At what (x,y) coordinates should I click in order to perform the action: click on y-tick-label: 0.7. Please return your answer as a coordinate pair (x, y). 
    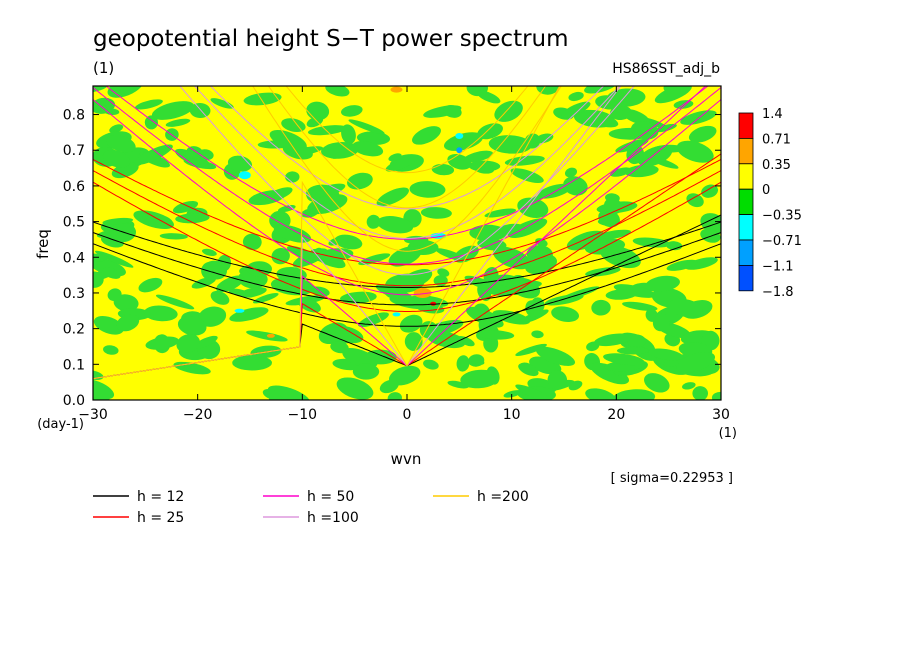
    Looking at the image, I should click on (74, 151).